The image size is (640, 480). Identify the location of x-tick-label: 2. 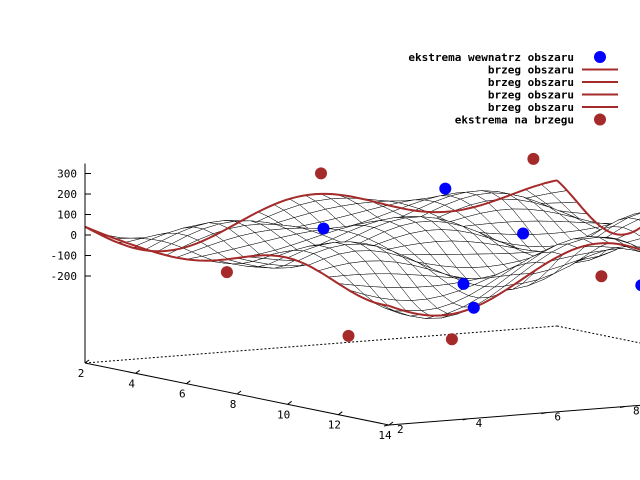
(81, 373).